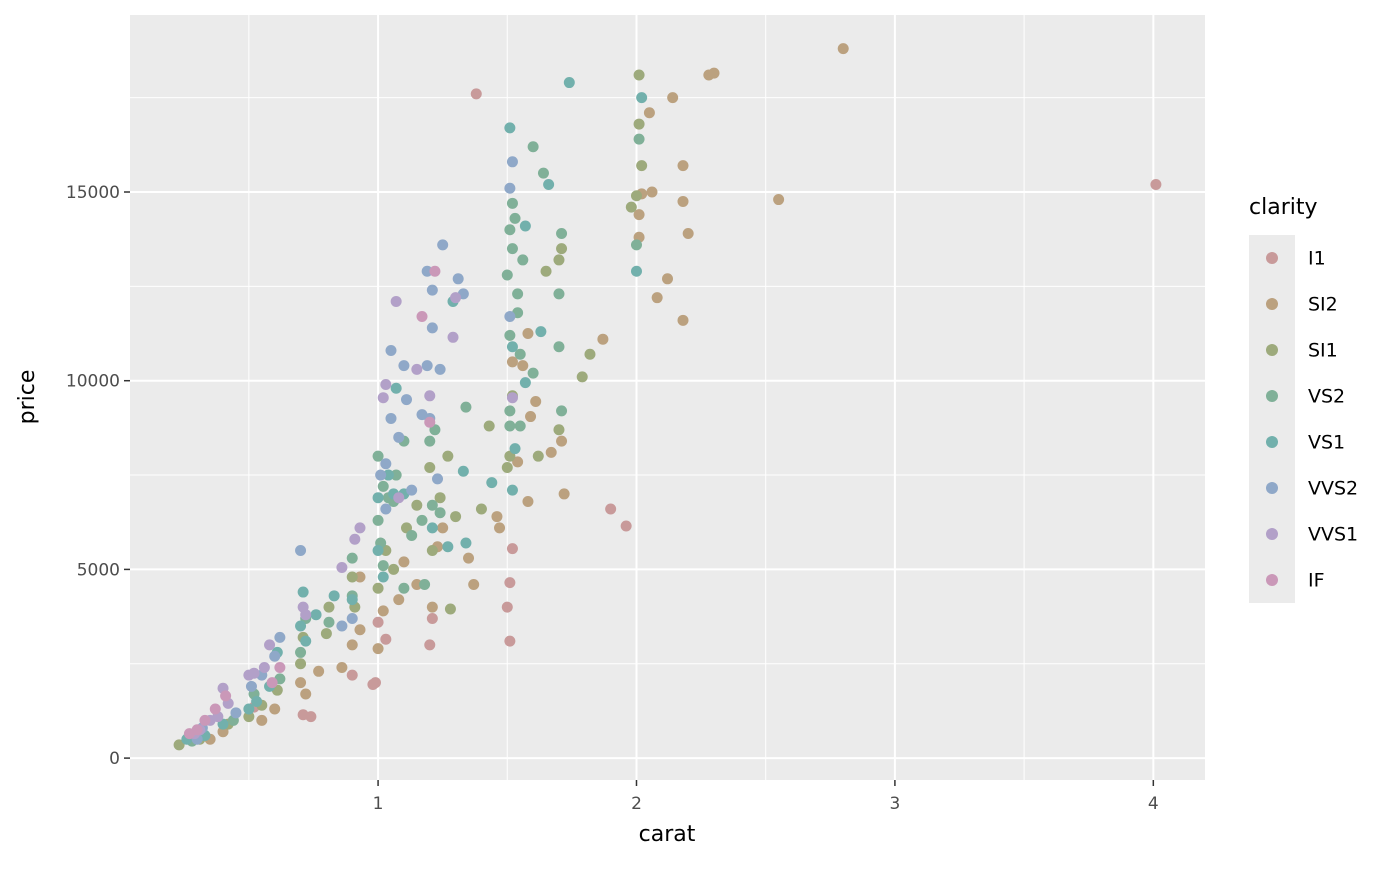  I want to click on y-axis-title: price, so click(27, 397).